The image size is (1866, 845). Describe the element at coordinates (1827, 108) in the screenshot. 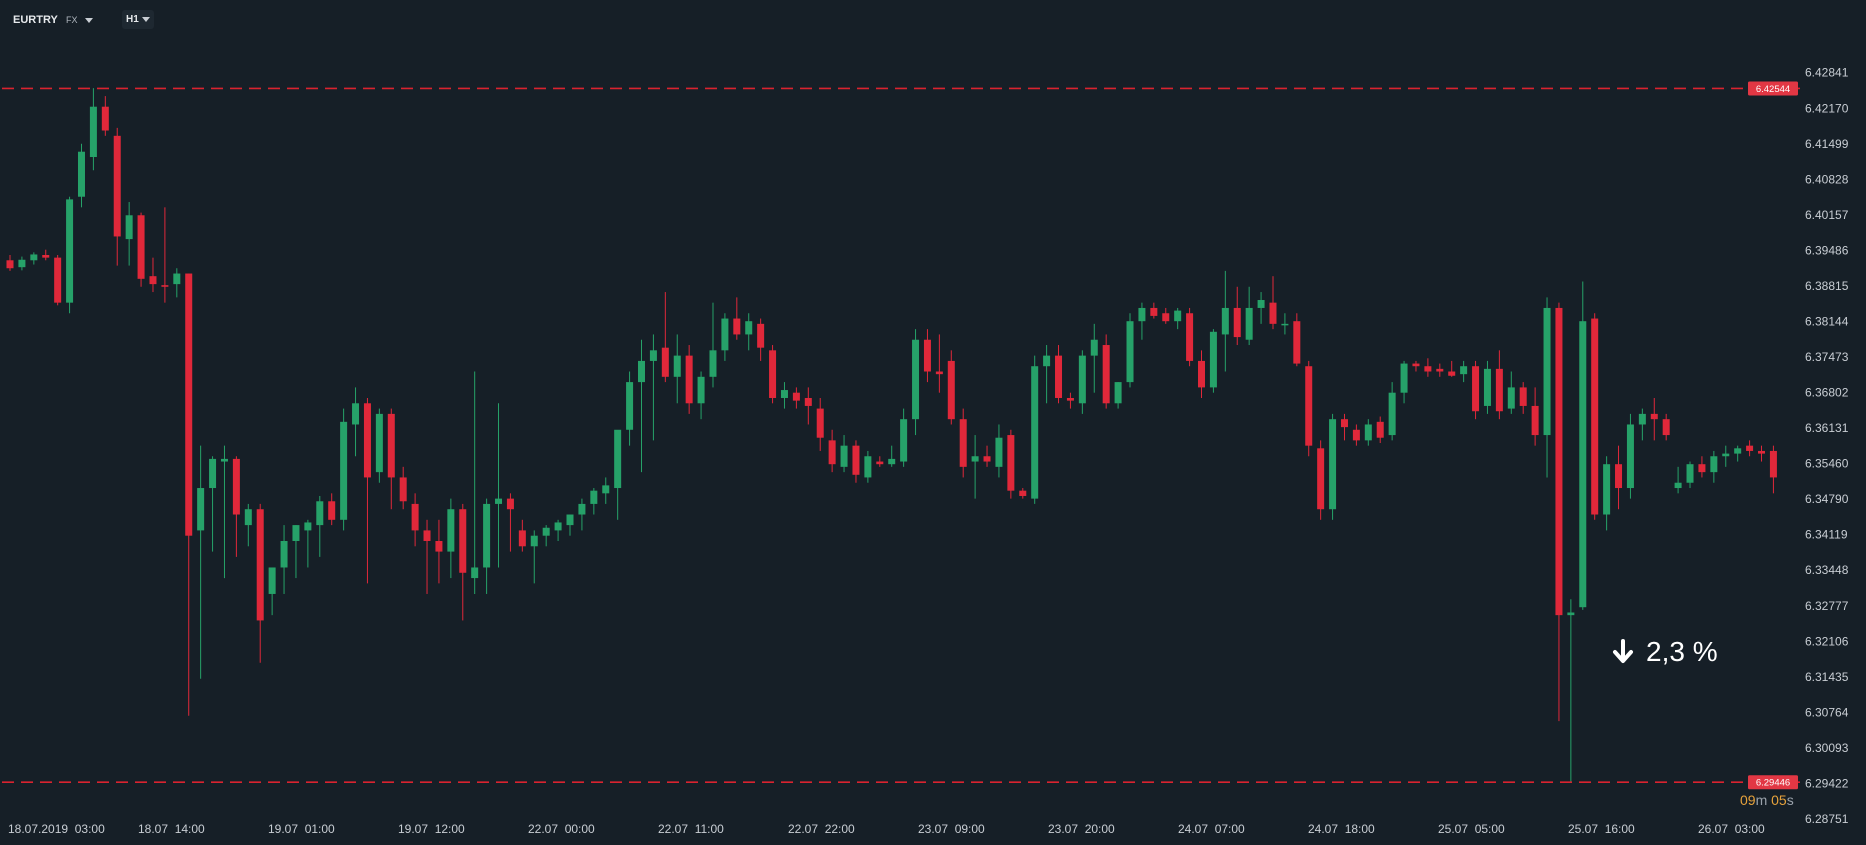

I see `y-tick-label: 6.42170` at that location.